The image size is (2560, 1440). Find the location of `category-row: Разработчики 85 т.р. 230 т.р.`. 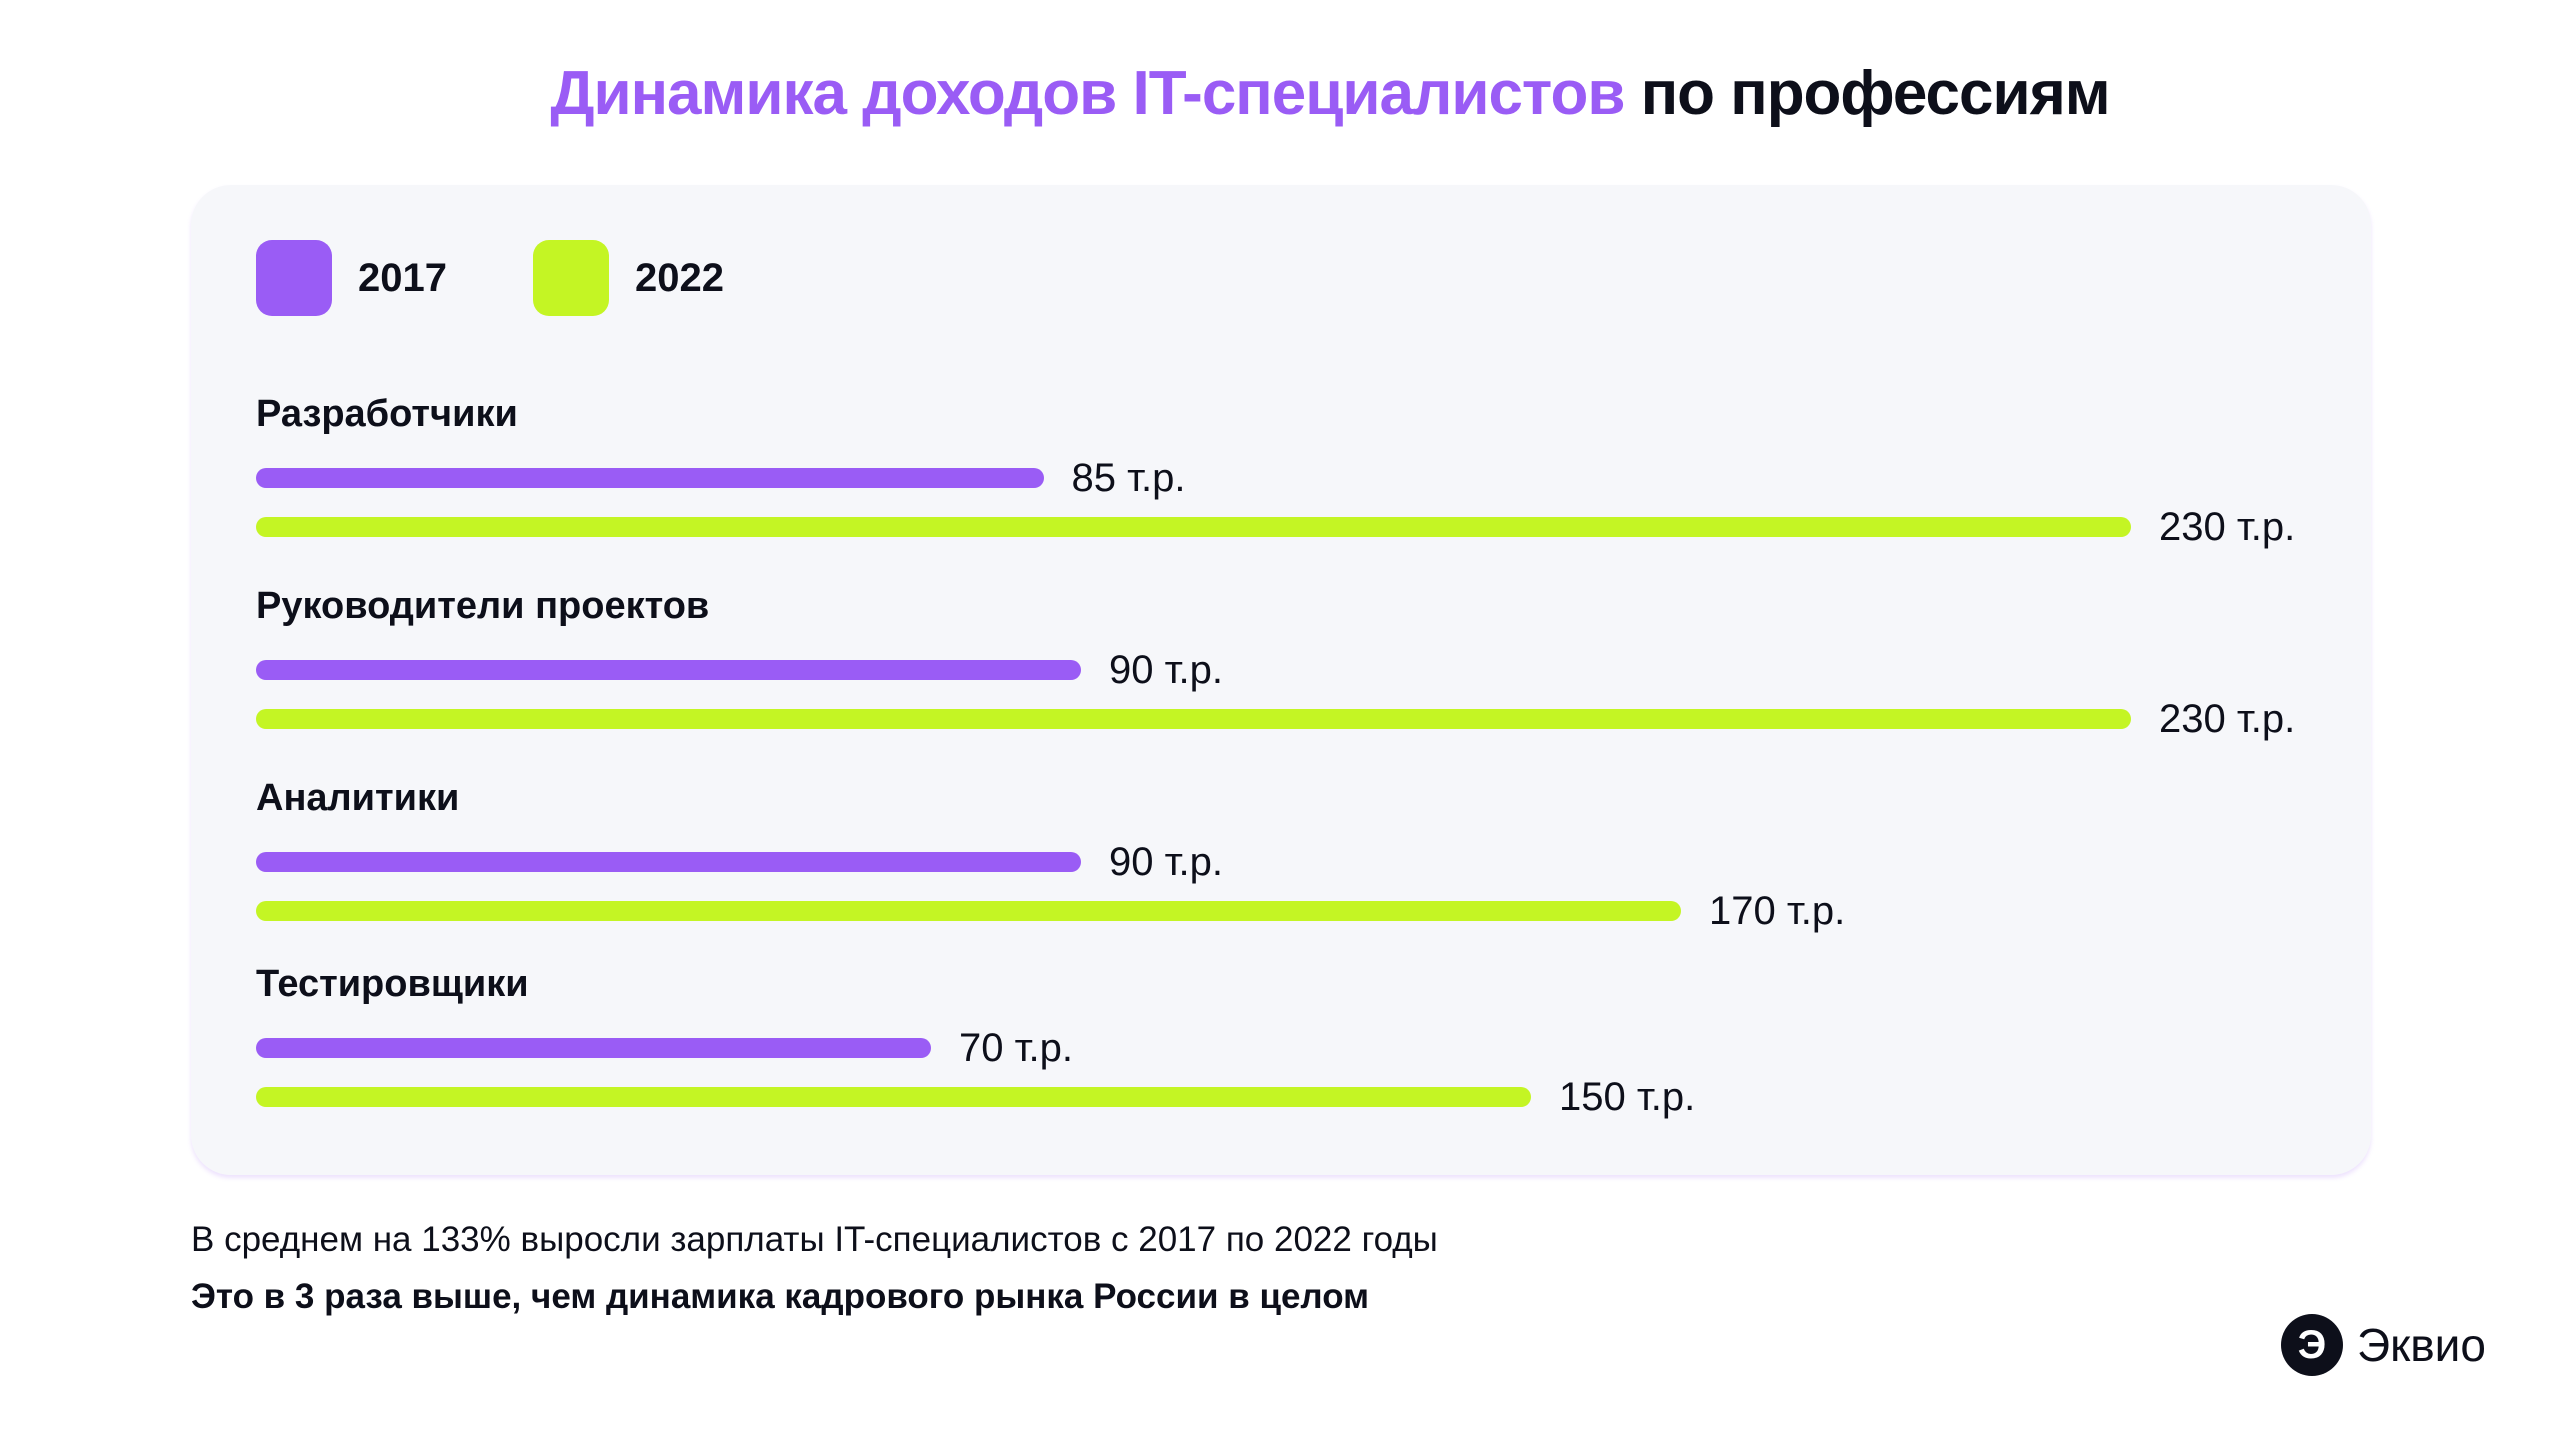

category-row: Разработчики 85 т.р. 230 т.р. is located at coordinates (1306, 469).